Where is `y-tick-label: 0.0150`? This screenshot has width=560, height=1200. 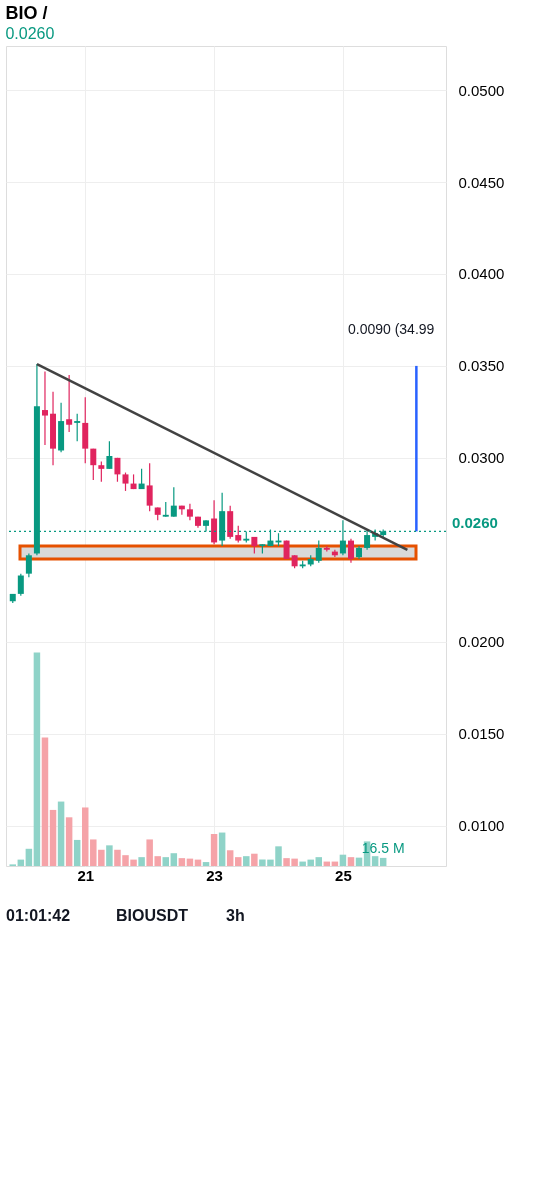 y-tick-label: 0.0150 is located at coordinates (481, 734).